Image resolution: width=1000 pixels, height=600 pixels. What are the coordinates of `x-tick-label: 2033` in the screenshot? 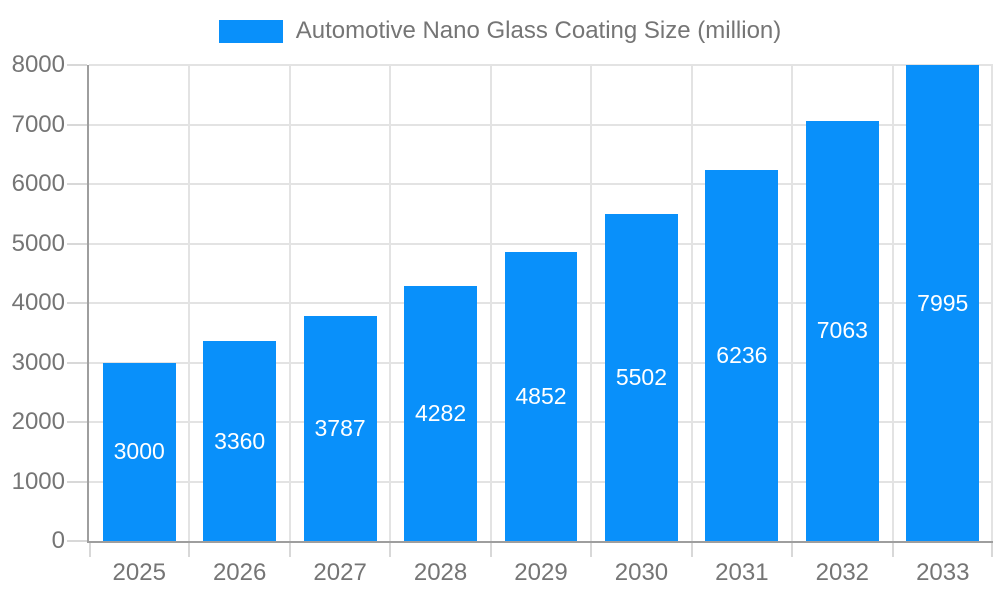 It's located at (943, 572).